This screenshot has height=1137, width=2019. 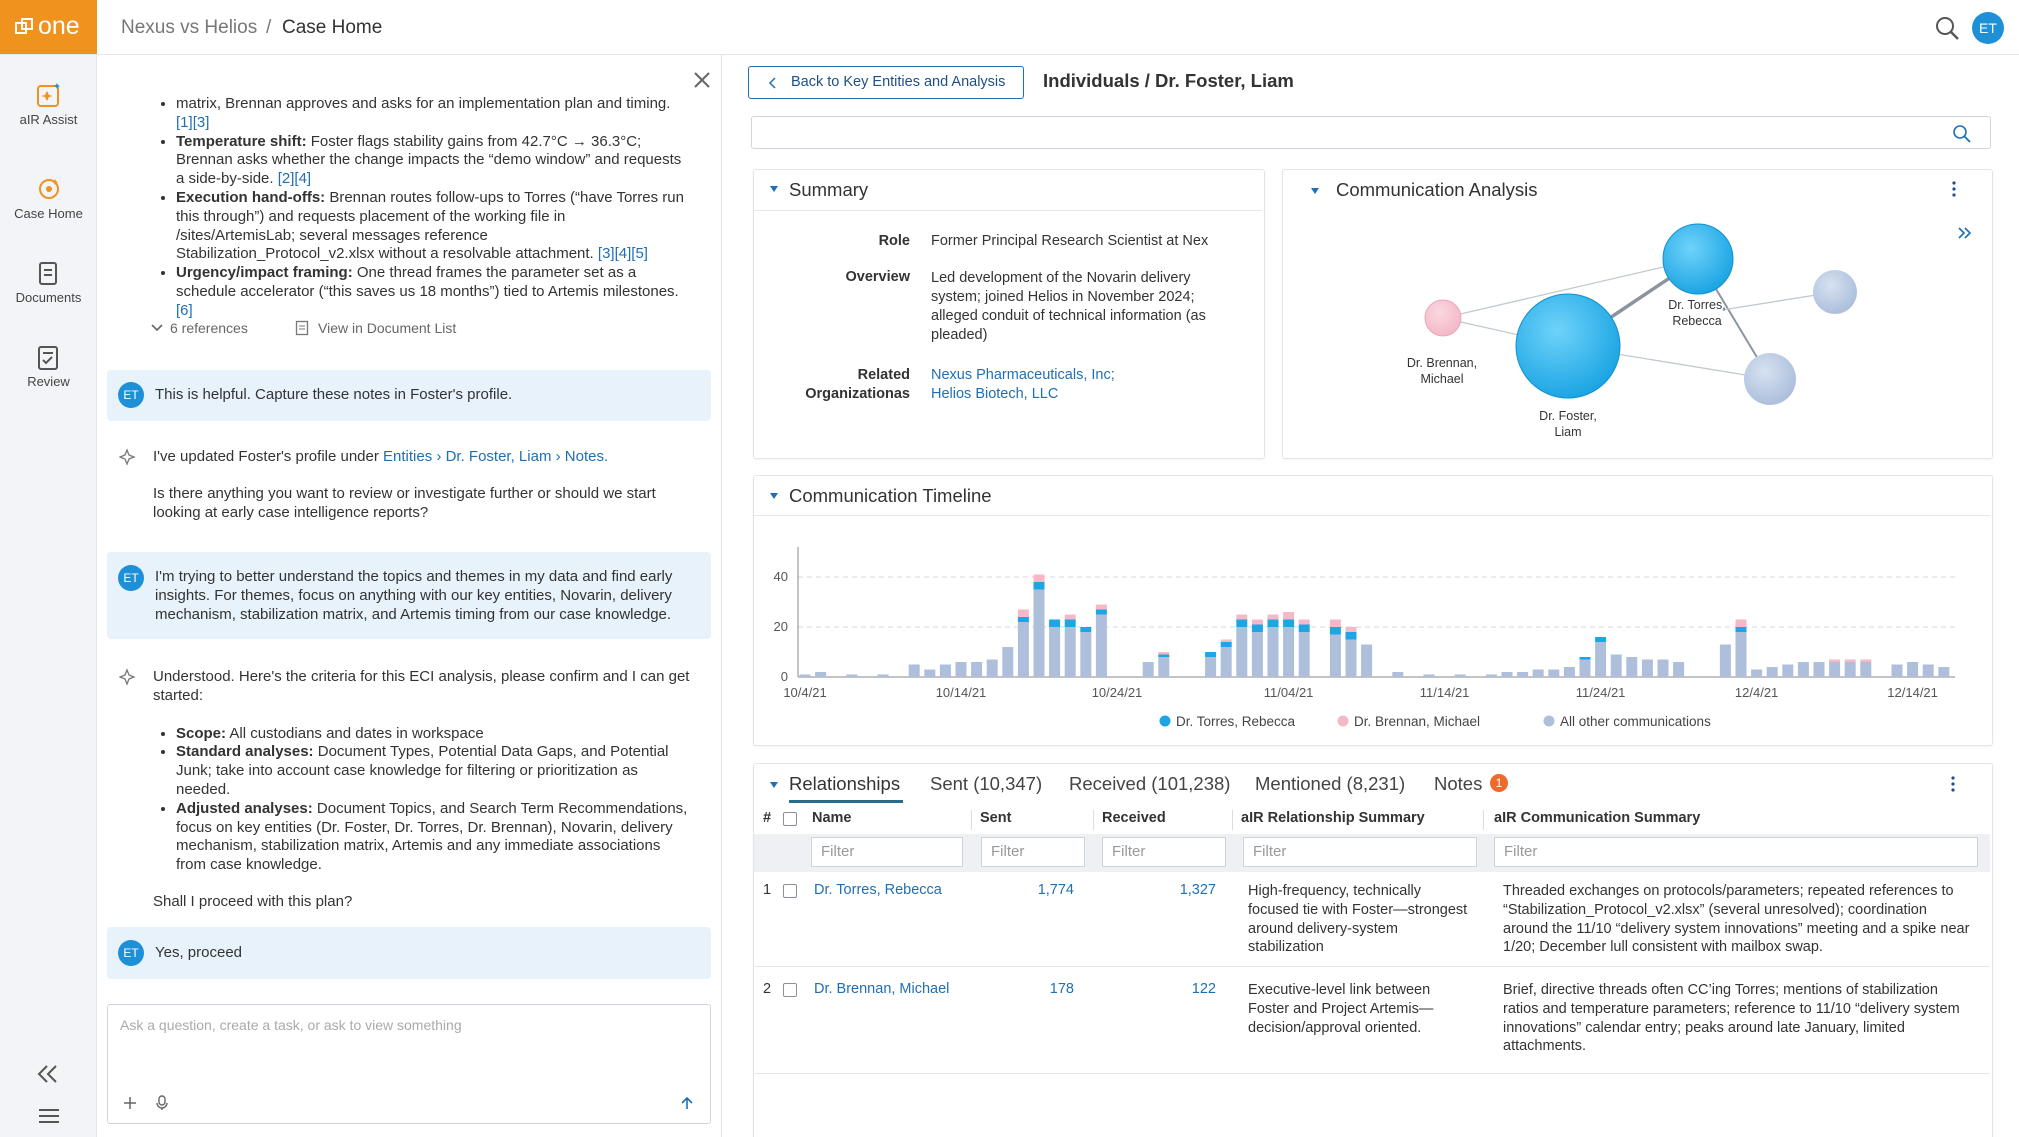 What do you see at coordinates (49, 274) in the screenshot?
I see `documents-icon` at bounding box center [49, 274].